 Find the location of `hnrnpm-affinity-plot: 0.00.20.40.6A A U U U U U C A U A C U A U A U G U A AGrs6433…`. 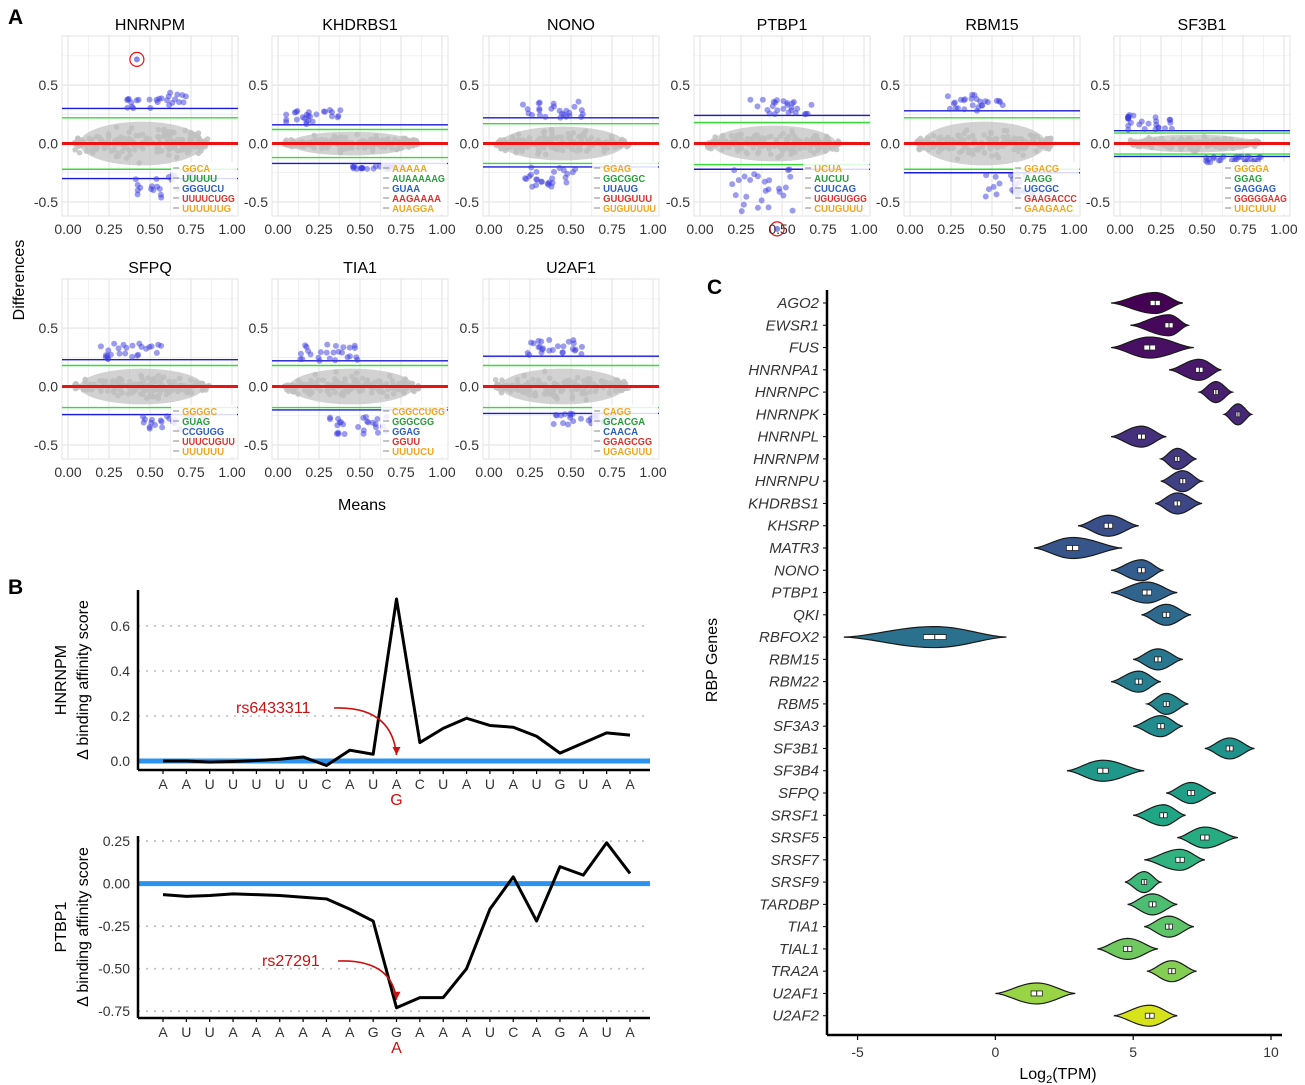

hnrnpm-affinity-plot: 0.00.20.40.6A A U U U U U C A U A C U A U A U G U A AGrs6433… is located at coordinates (351, 699).